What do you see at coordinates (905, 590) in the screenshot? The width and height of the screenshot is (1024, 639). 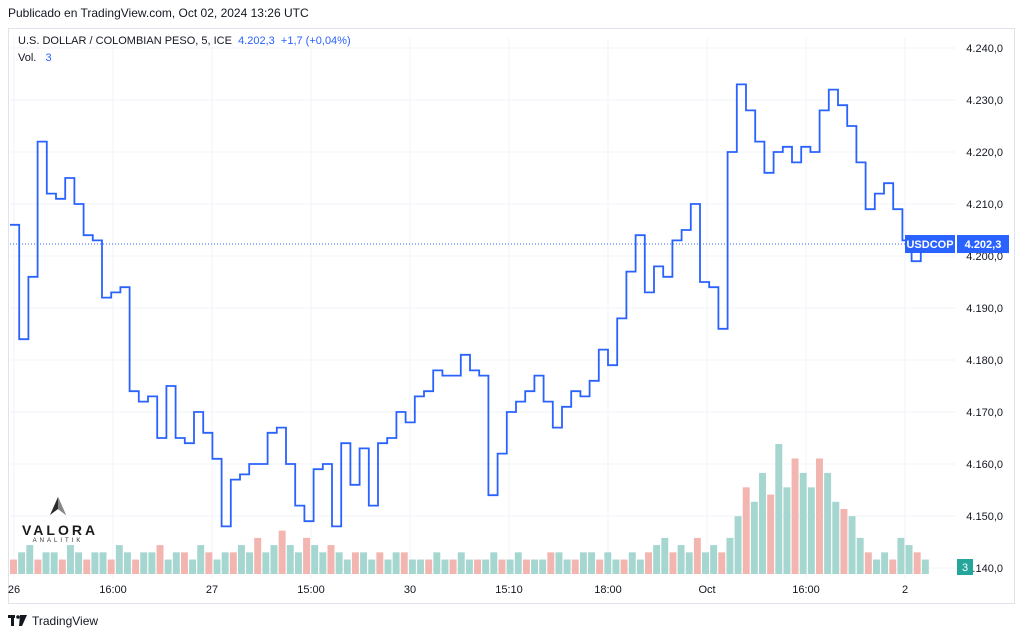 I see `x-tick-label: 2` at bounding box center [905, 590].